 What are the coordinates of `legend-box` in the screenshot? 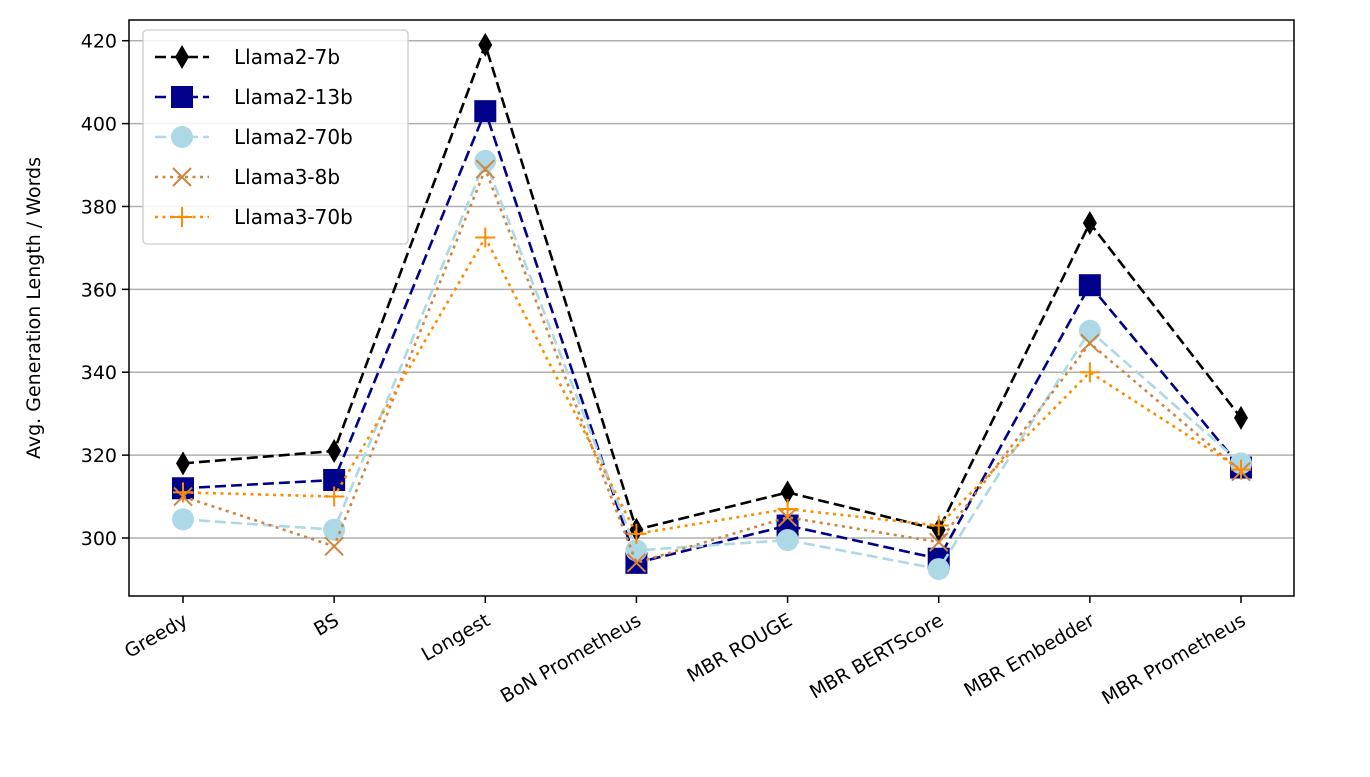 It's located at (275, 137).